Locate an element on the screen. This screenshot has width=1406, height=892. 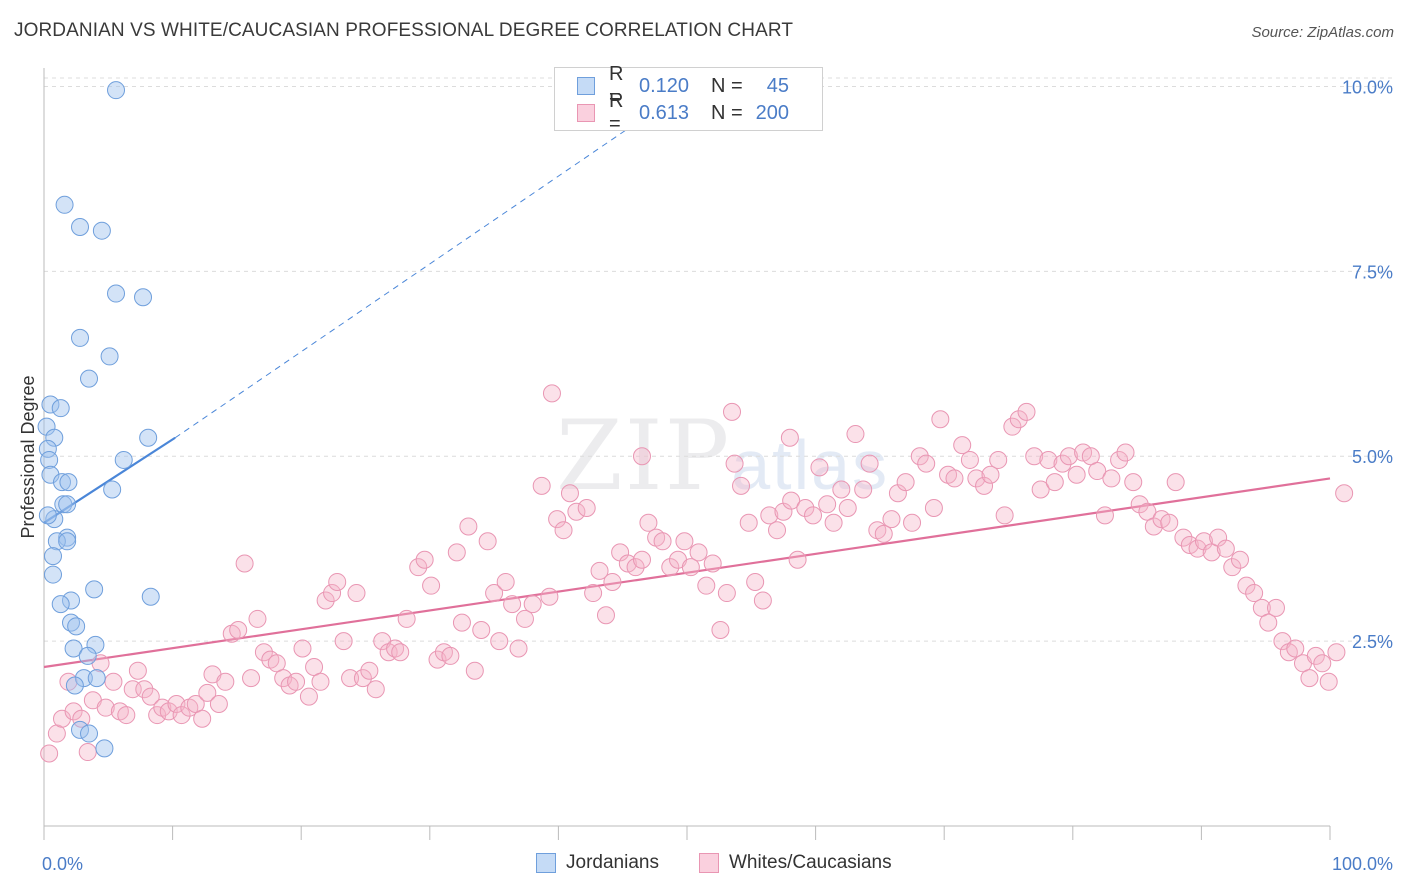
bottom-legend-swatch-jordanians is located at coordinates (546, 863).